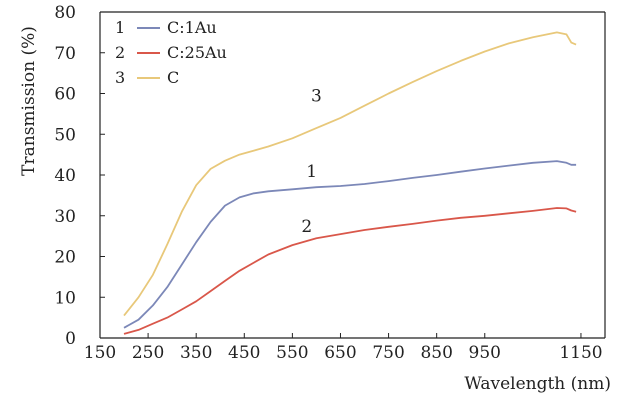 The image size is (625, 399). Describe the element at coordinates (316, 97) in the screenshot. I see `curve-label-3: 3` at that location.